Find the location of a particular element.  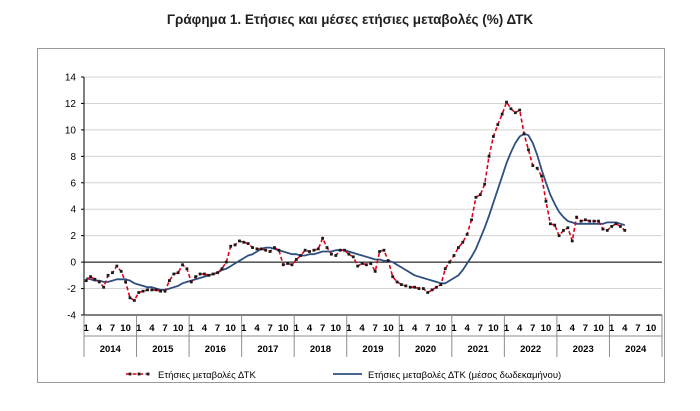

y-tick-label: -4 is located at coordinates (71, 316).